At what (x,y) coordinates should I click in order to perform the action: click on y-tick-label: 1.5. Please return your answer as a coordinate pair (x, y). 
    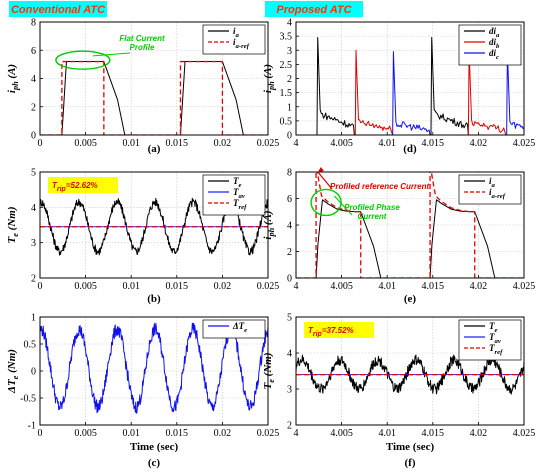
    Looking at the image, I should click on (286, 93).